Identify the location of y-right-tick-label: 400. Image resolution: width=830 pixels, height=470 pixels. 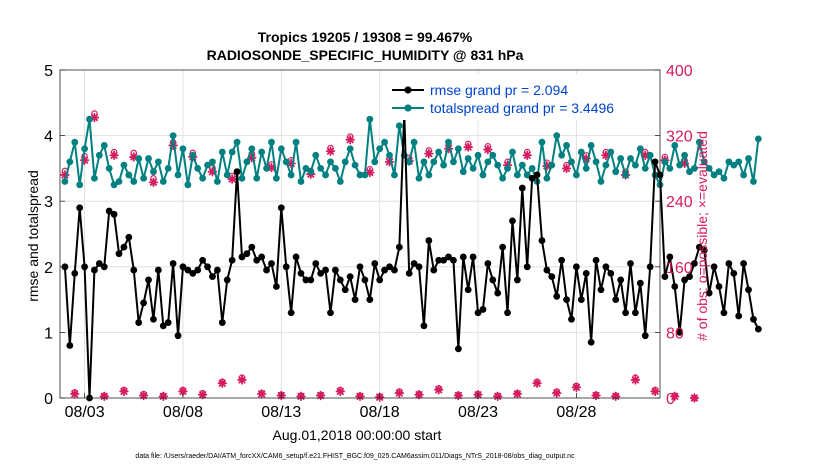
(679, 71).